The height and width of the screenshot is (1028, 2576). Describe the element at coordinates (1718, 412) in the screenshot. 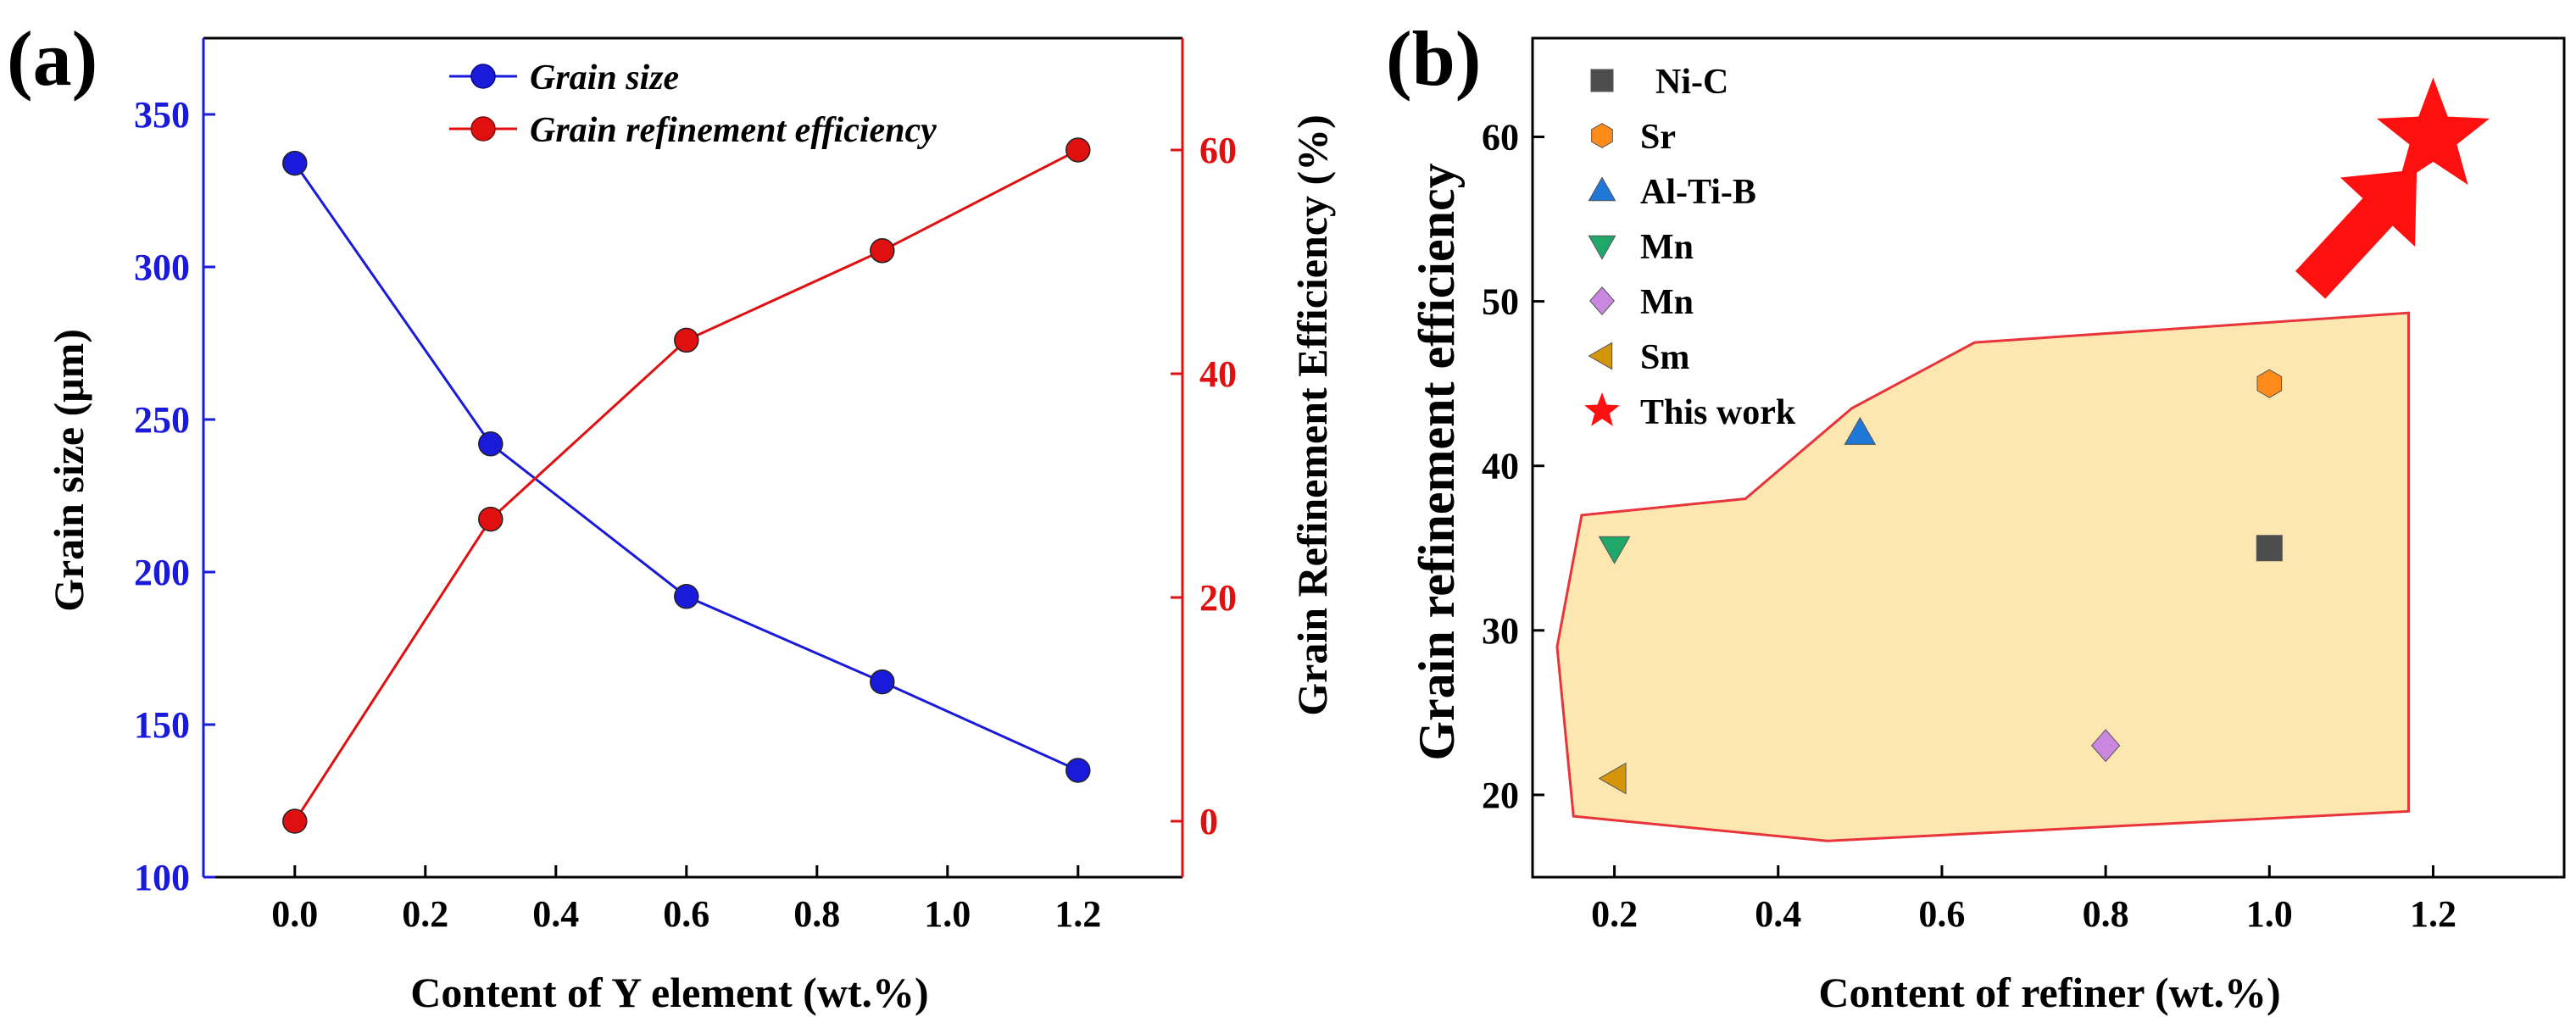

I see `legend-label-this-work: This work` at that location.